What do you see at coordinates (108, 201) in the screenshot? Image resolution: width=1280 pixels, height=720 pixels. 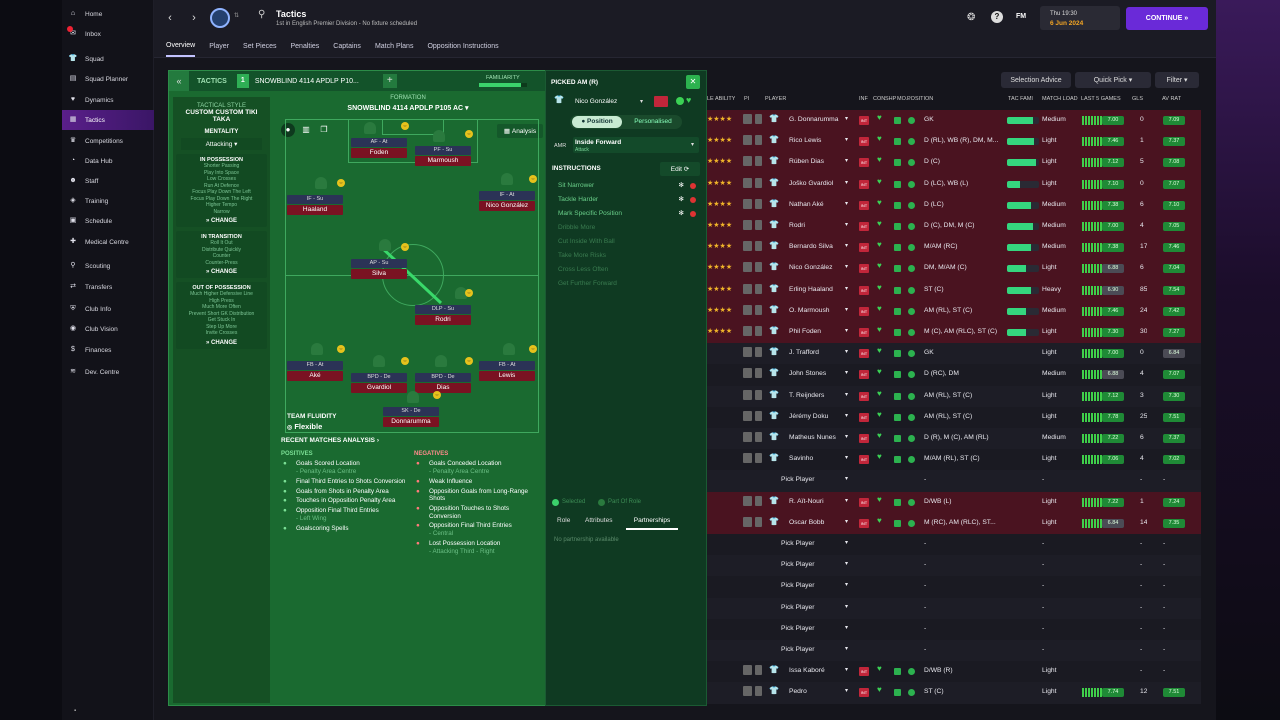 I see `sidebar-item-training: ◈ Training` at bounding box center [108, 201].